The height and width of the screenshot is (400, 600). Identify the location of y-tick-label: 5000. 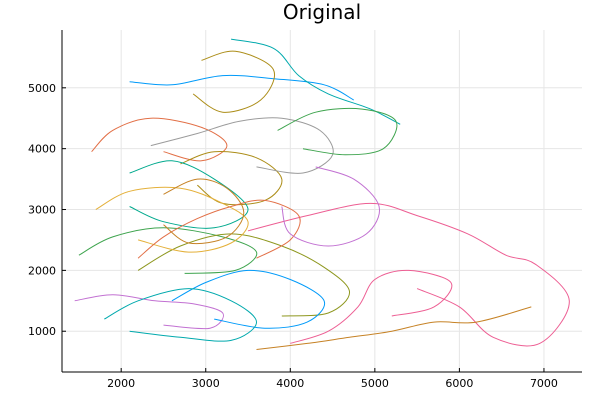
(42, 88).